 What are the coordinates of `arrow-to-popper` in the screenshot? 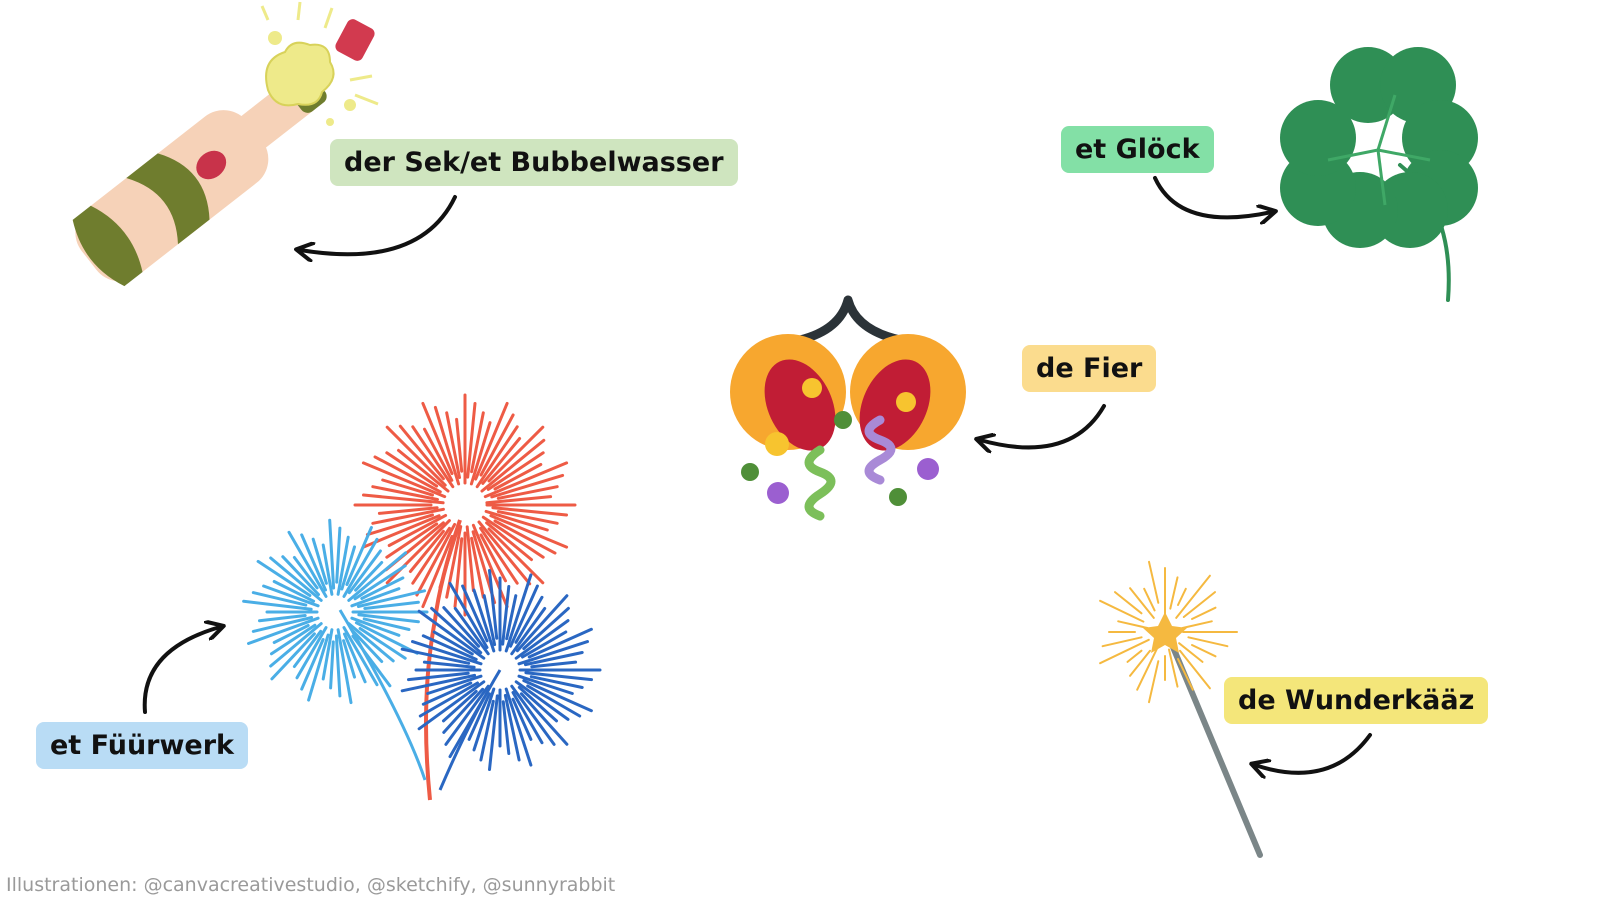 It's located at (1043, 425).